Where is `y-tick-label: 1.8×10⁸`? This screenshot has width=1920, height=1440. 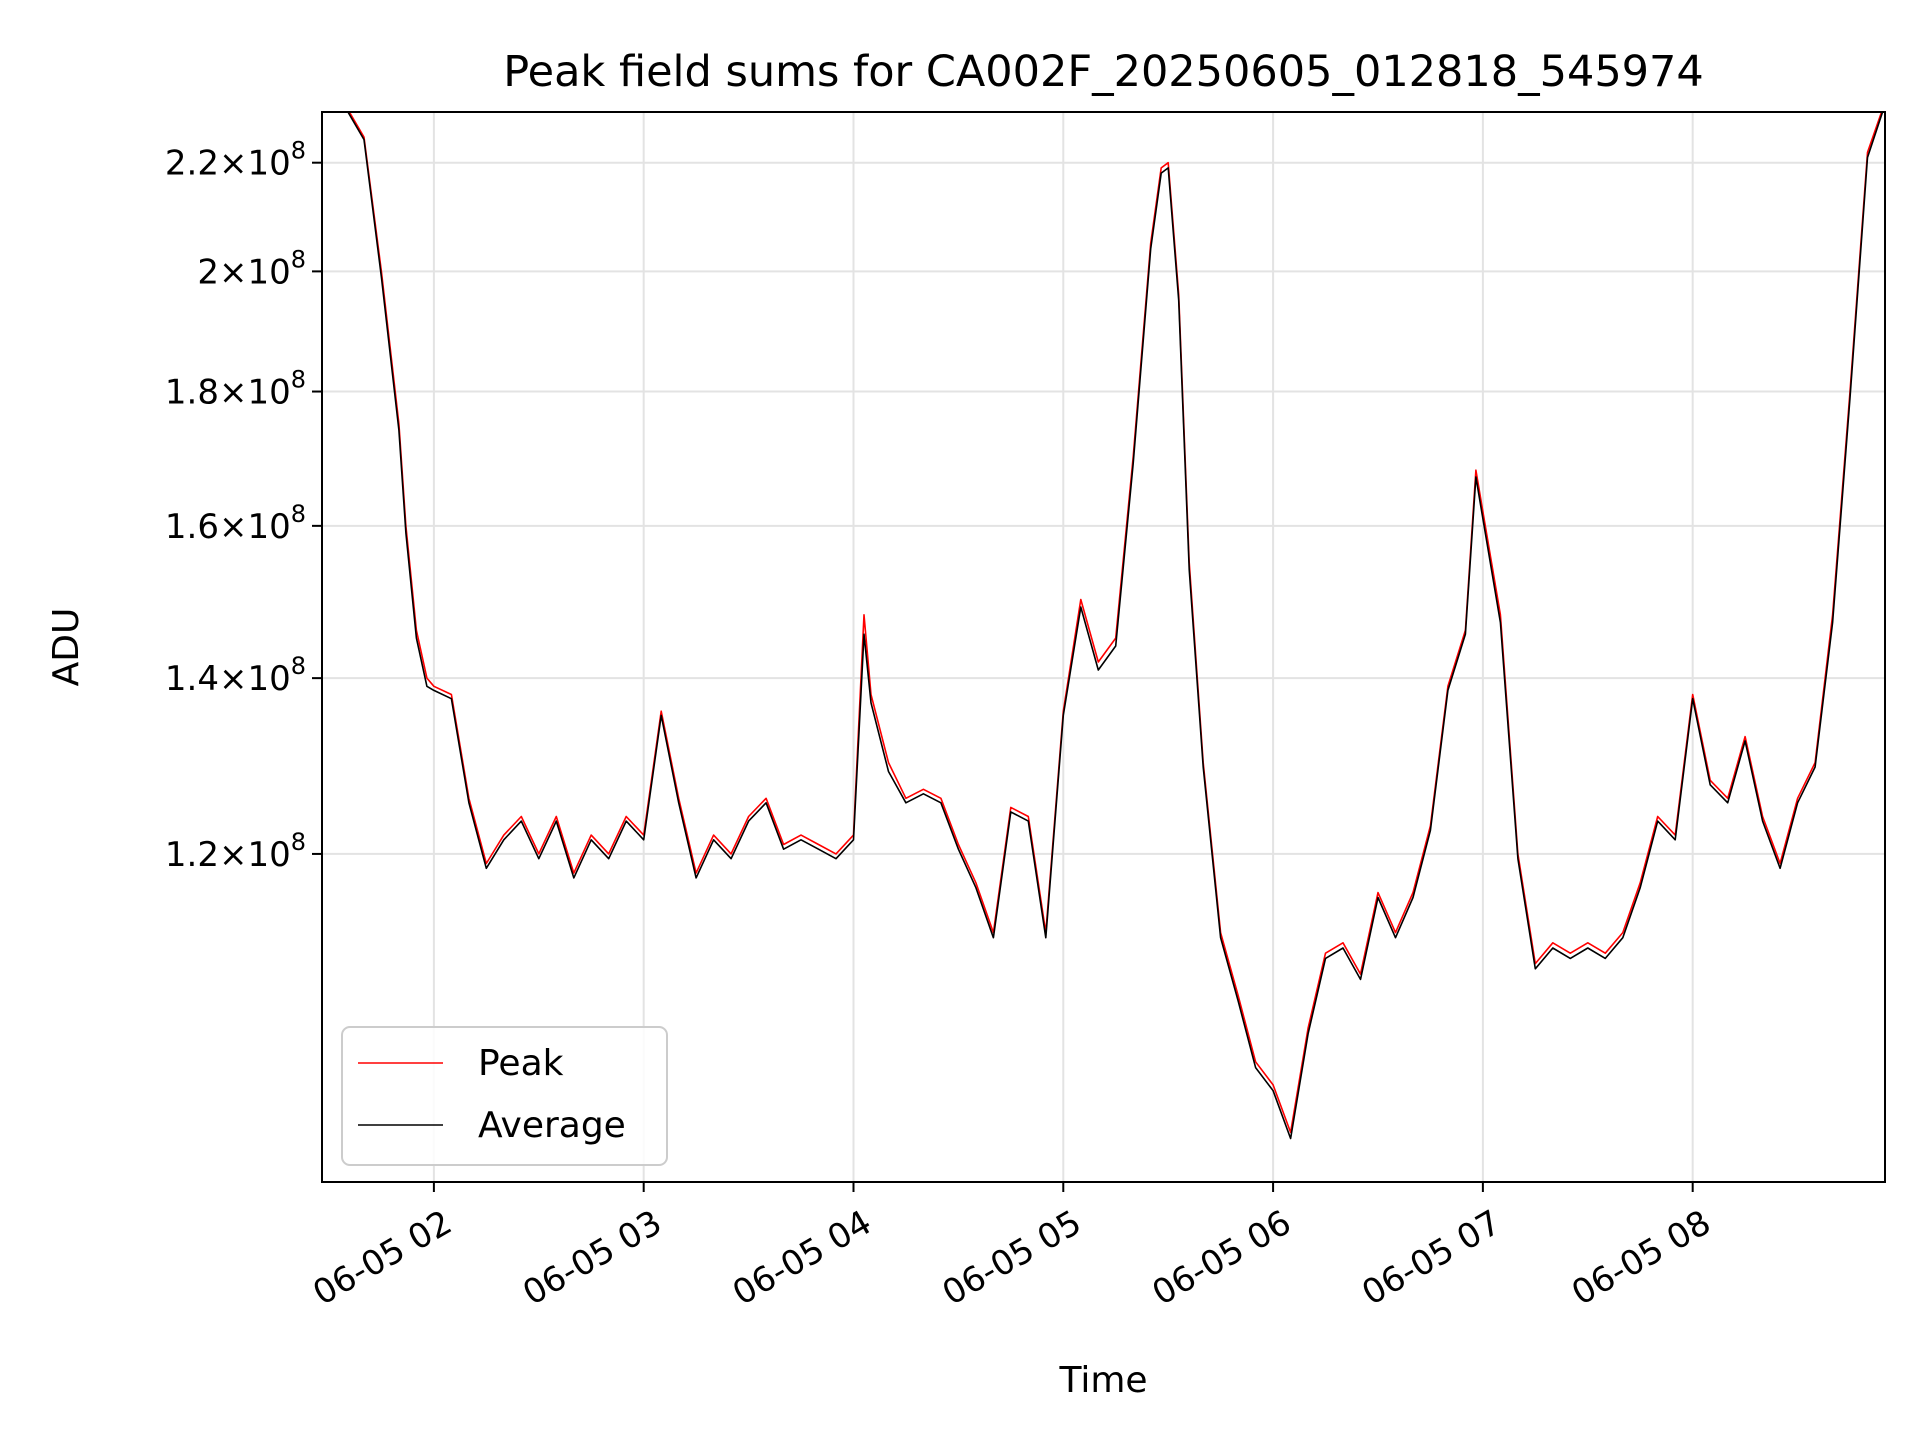
y-tick-label: 1.8×10⁸ is located at coordinates (235, 389).